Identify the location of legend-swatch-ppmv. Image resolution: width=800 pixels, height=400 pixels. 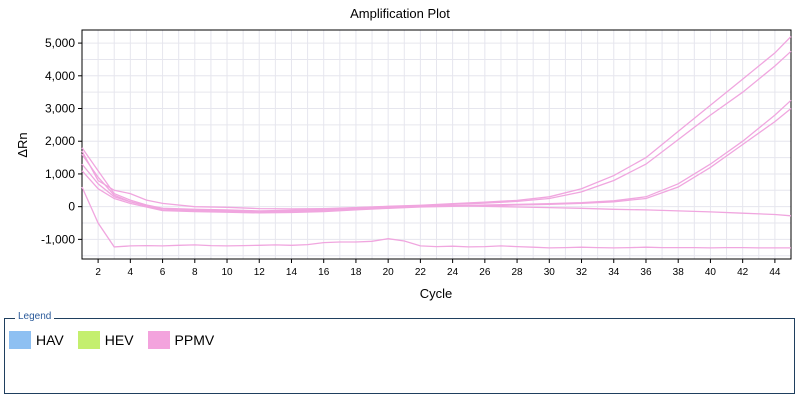
(158, 340).